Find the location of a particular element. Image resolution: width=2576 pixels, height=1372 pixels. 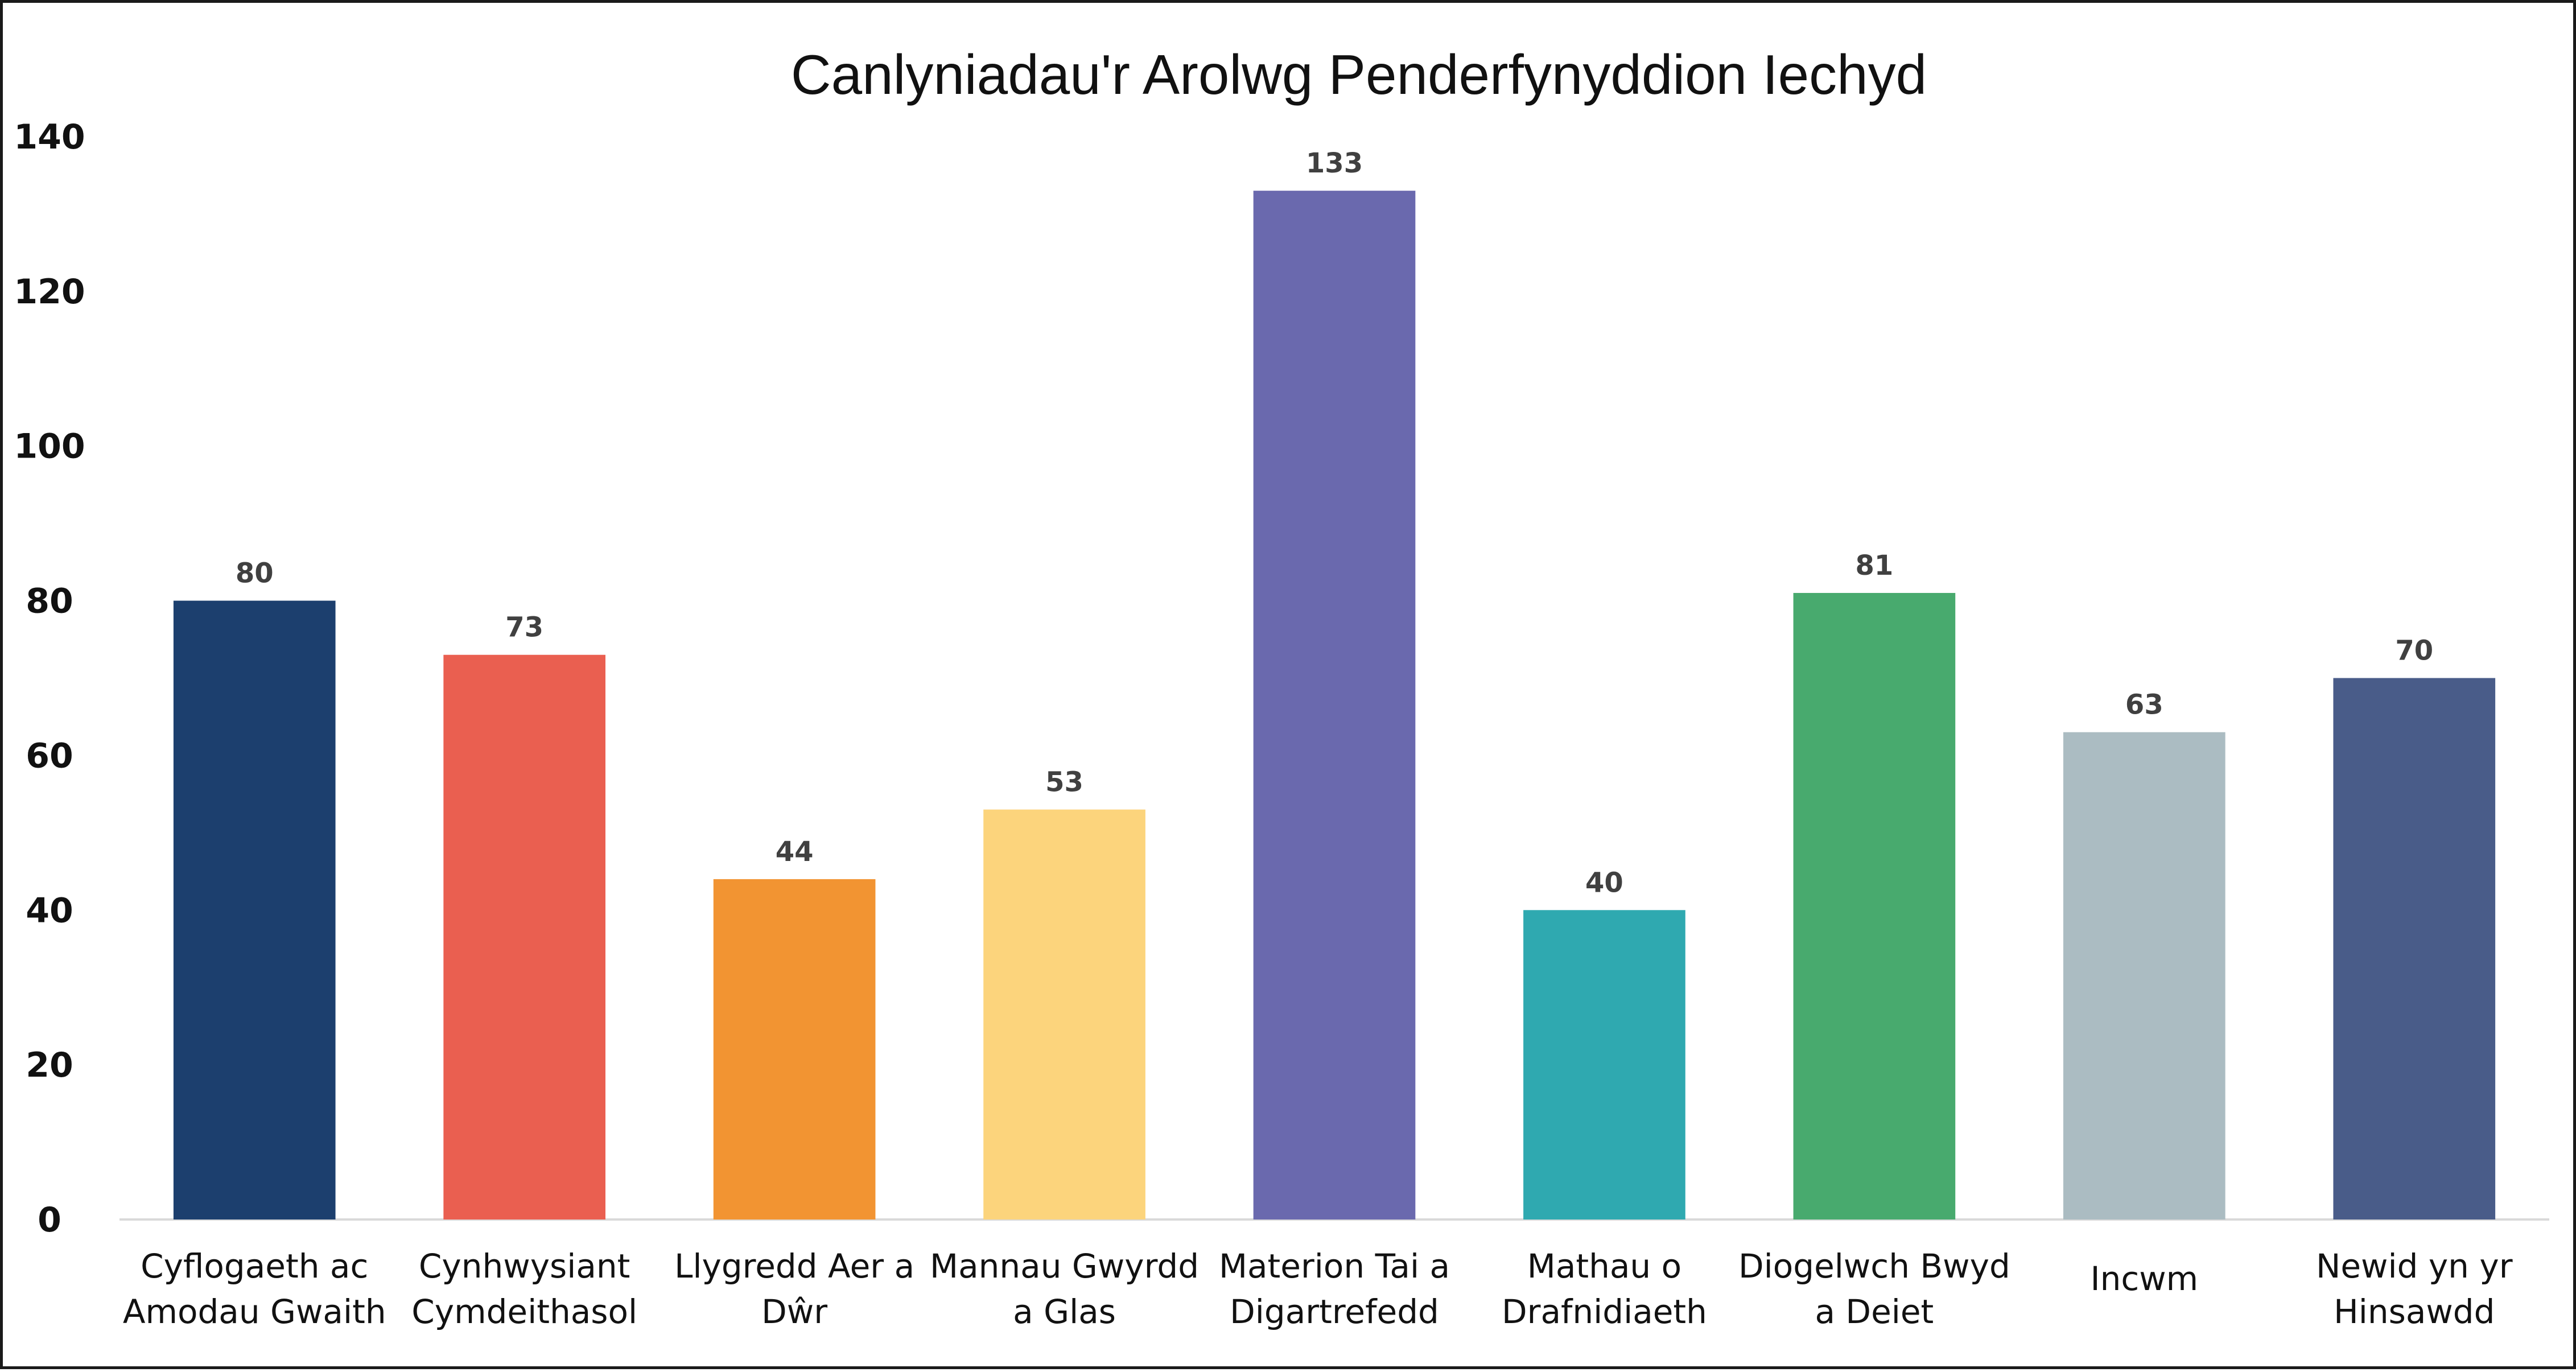

x-tick-label: a Deiet is located at coordinates (1874, 1311).